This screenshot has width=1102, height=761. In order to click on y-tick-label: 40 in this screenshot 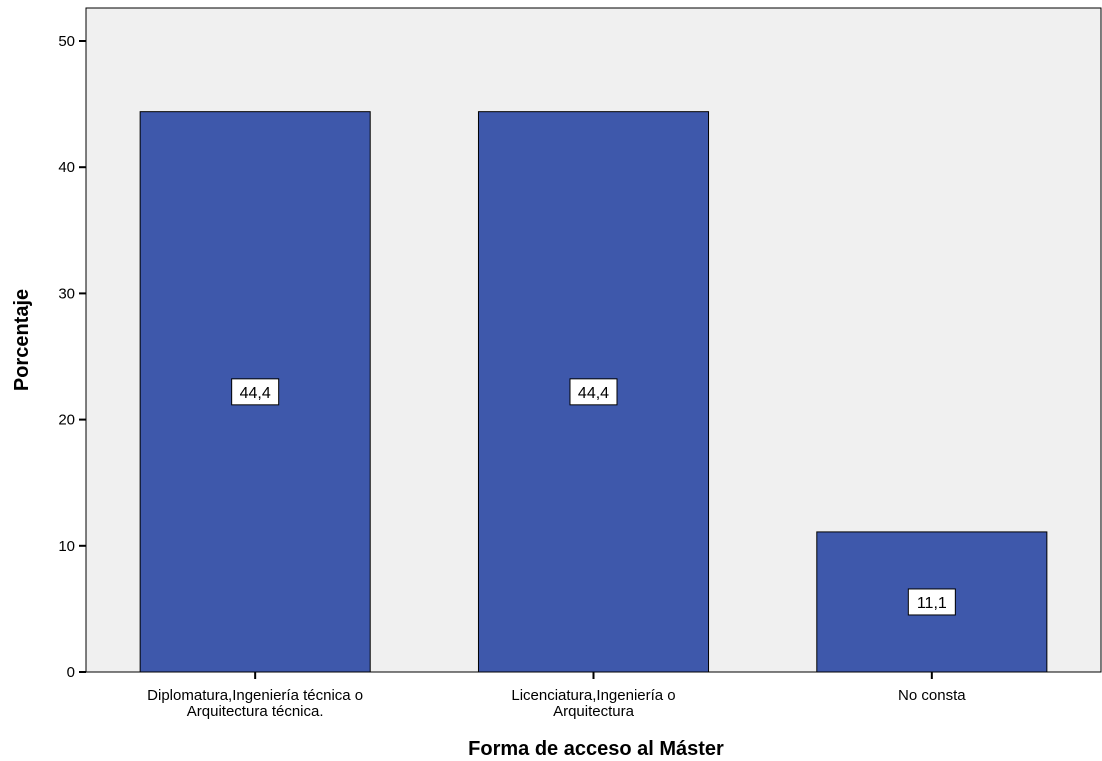, I will do `click(66, 167)`.